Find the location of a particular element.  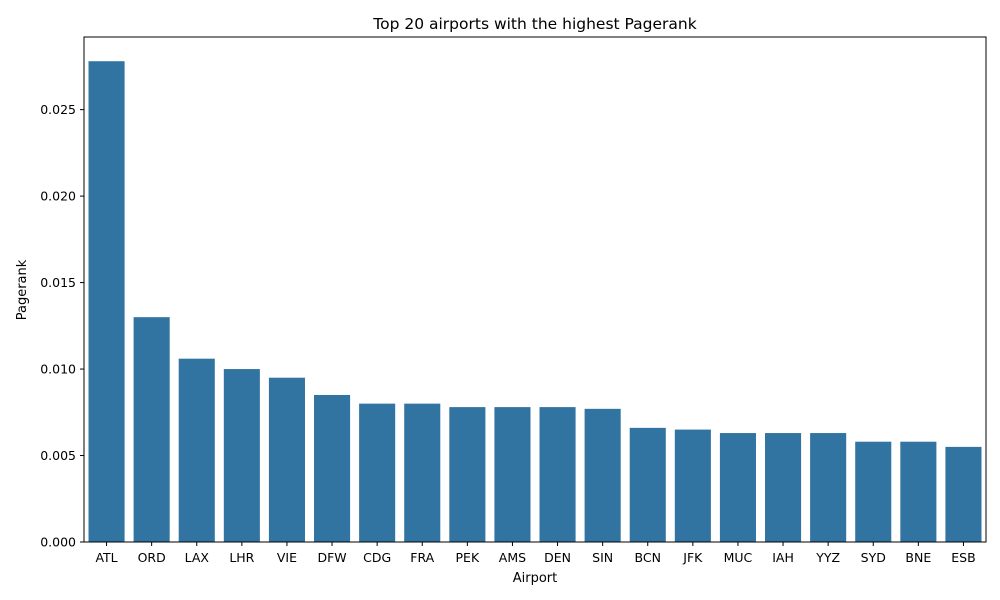

x-tick-label: IAH is located at coordinates (783, 557).